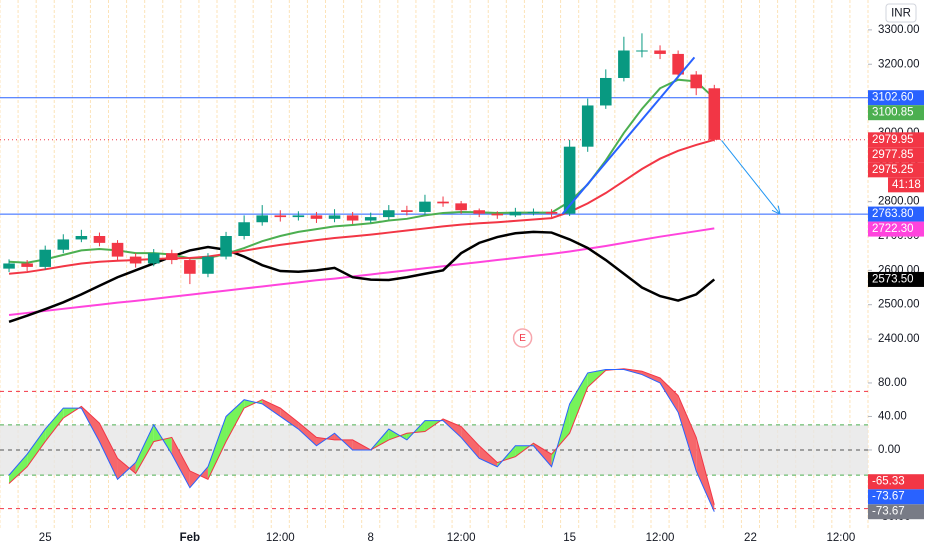 This screenshot has height=550, width=932. Describe the element at coordinates (893, 279) in the screenshot. I see `price-label: 2573.50` at that location.